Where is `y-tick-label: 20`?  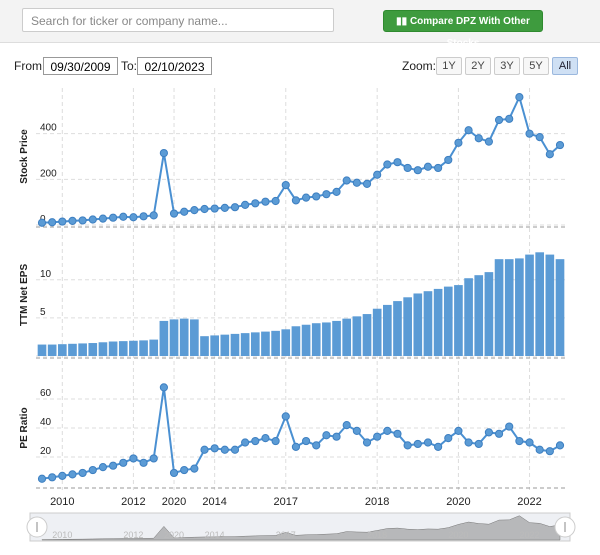 y-tick-label: 20 is located at coordinates (46, 451).